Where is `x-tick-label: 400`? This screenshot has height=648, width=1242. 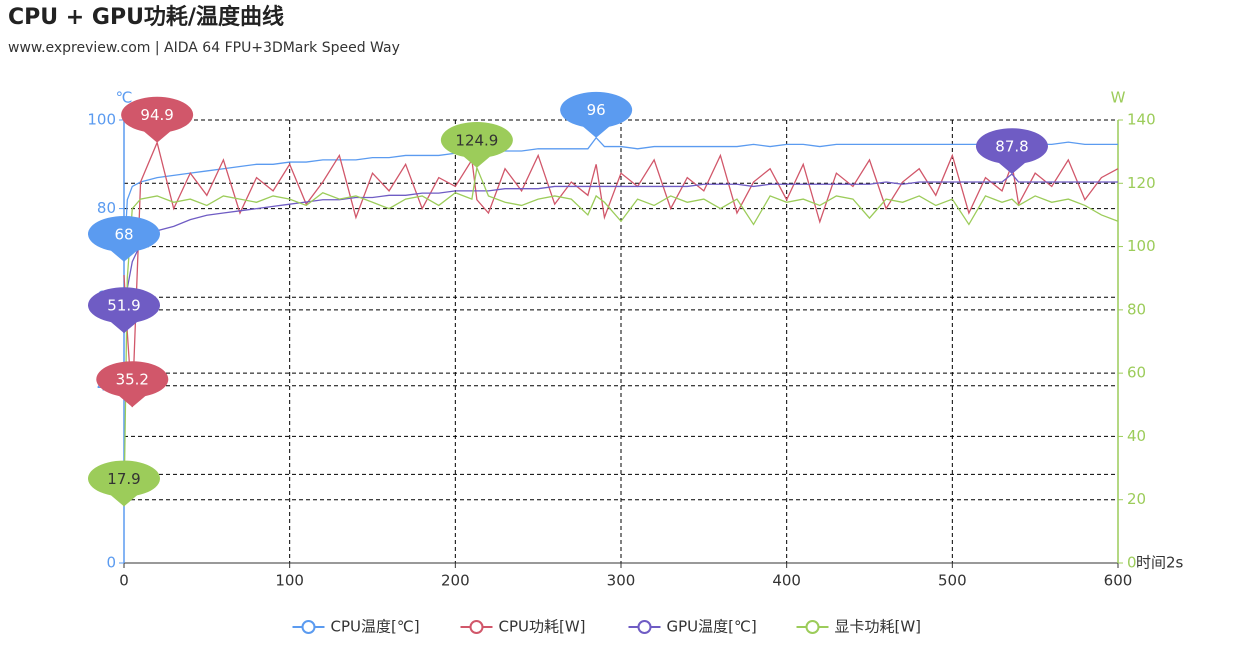 x-tick-label: 400 is located at coordinates (786, 581).